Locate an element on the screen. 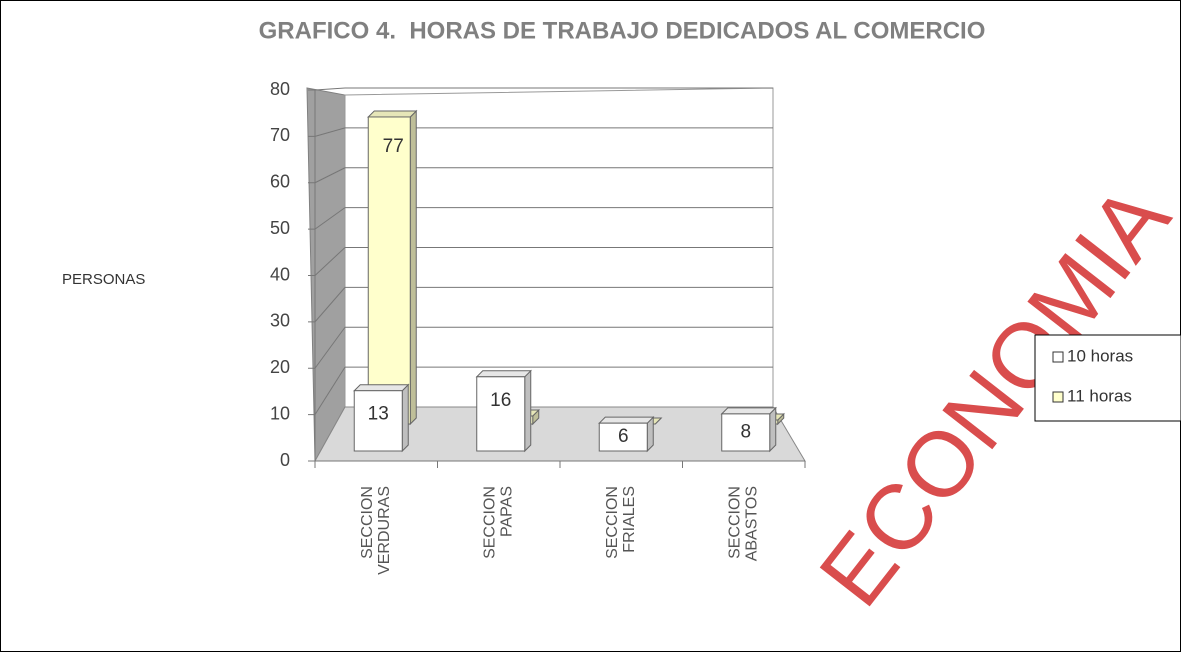  x-tick-group: SECCIONPAPAS is located at coordinates (498, 522).